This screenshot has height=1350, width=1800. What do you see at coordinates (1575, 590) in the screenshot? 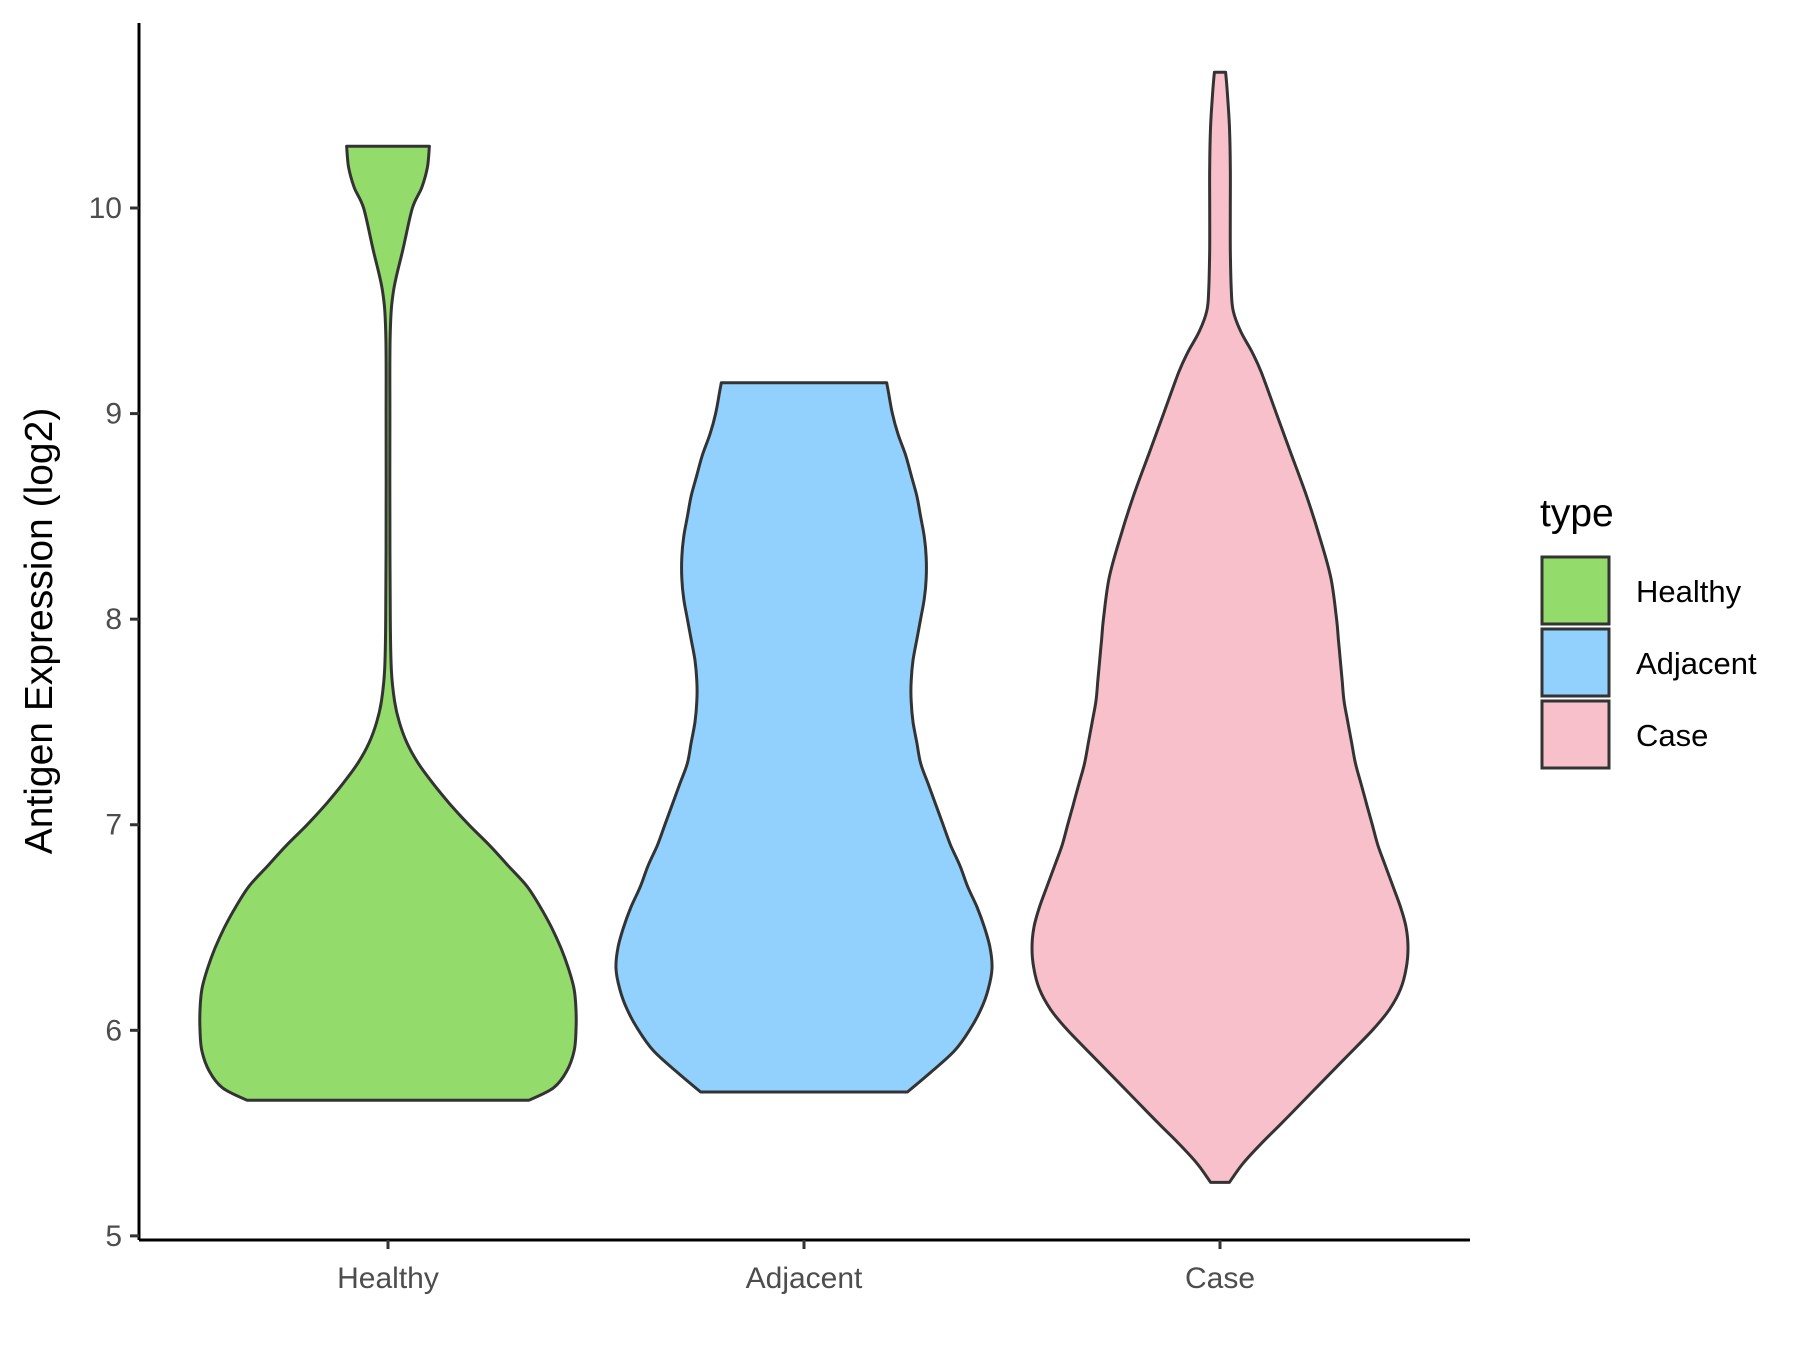
I see `legend-key-healthy` at bounding box center [1575, 590].